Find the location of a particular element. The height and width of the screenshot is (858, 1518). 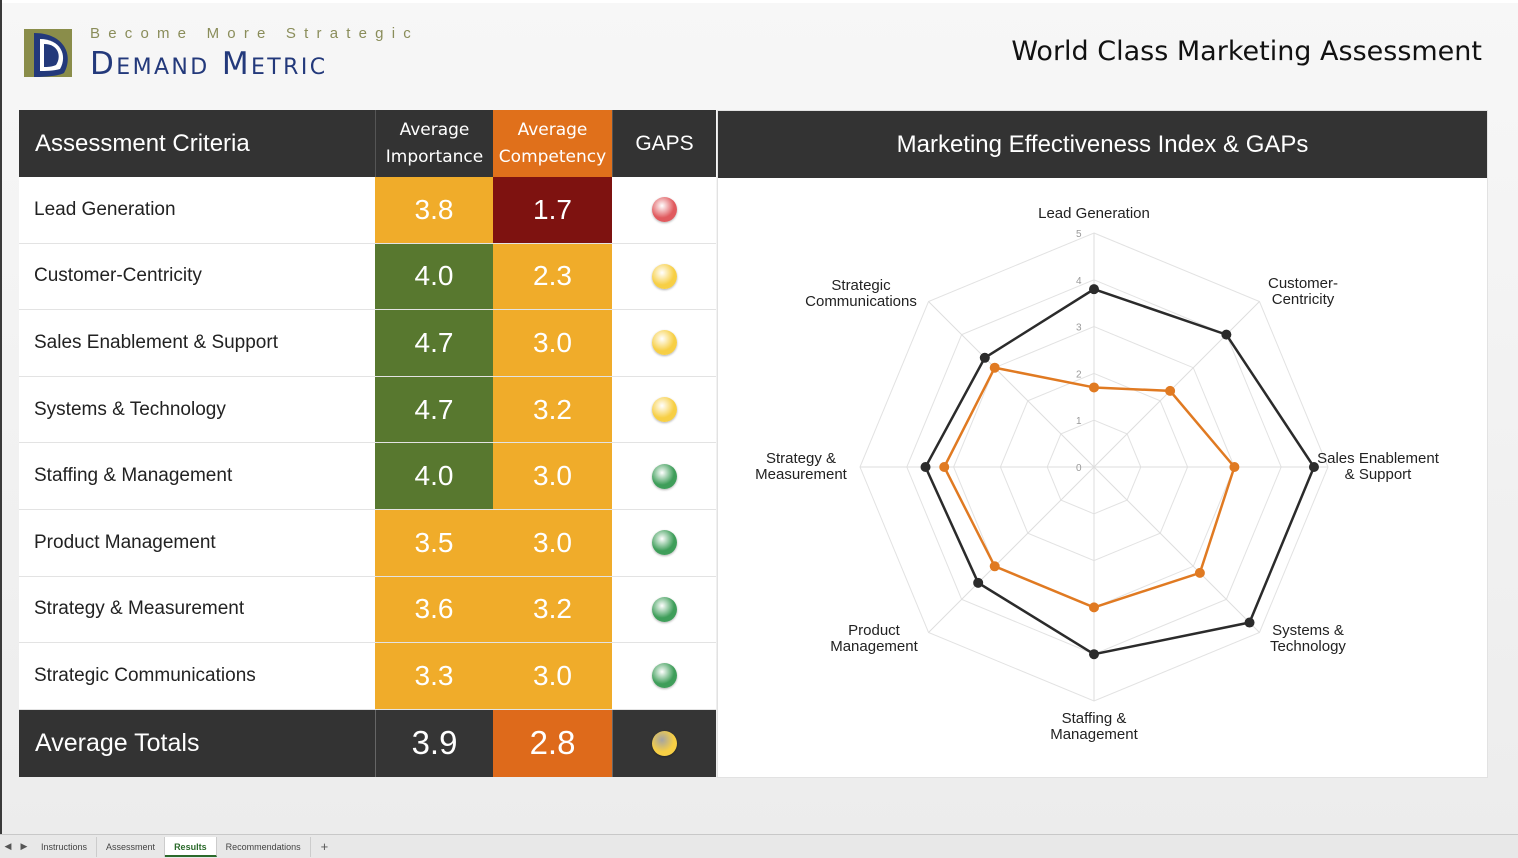

table-row: Strategic Communications 3.3 3.0 is located at coordinates (367, 676).